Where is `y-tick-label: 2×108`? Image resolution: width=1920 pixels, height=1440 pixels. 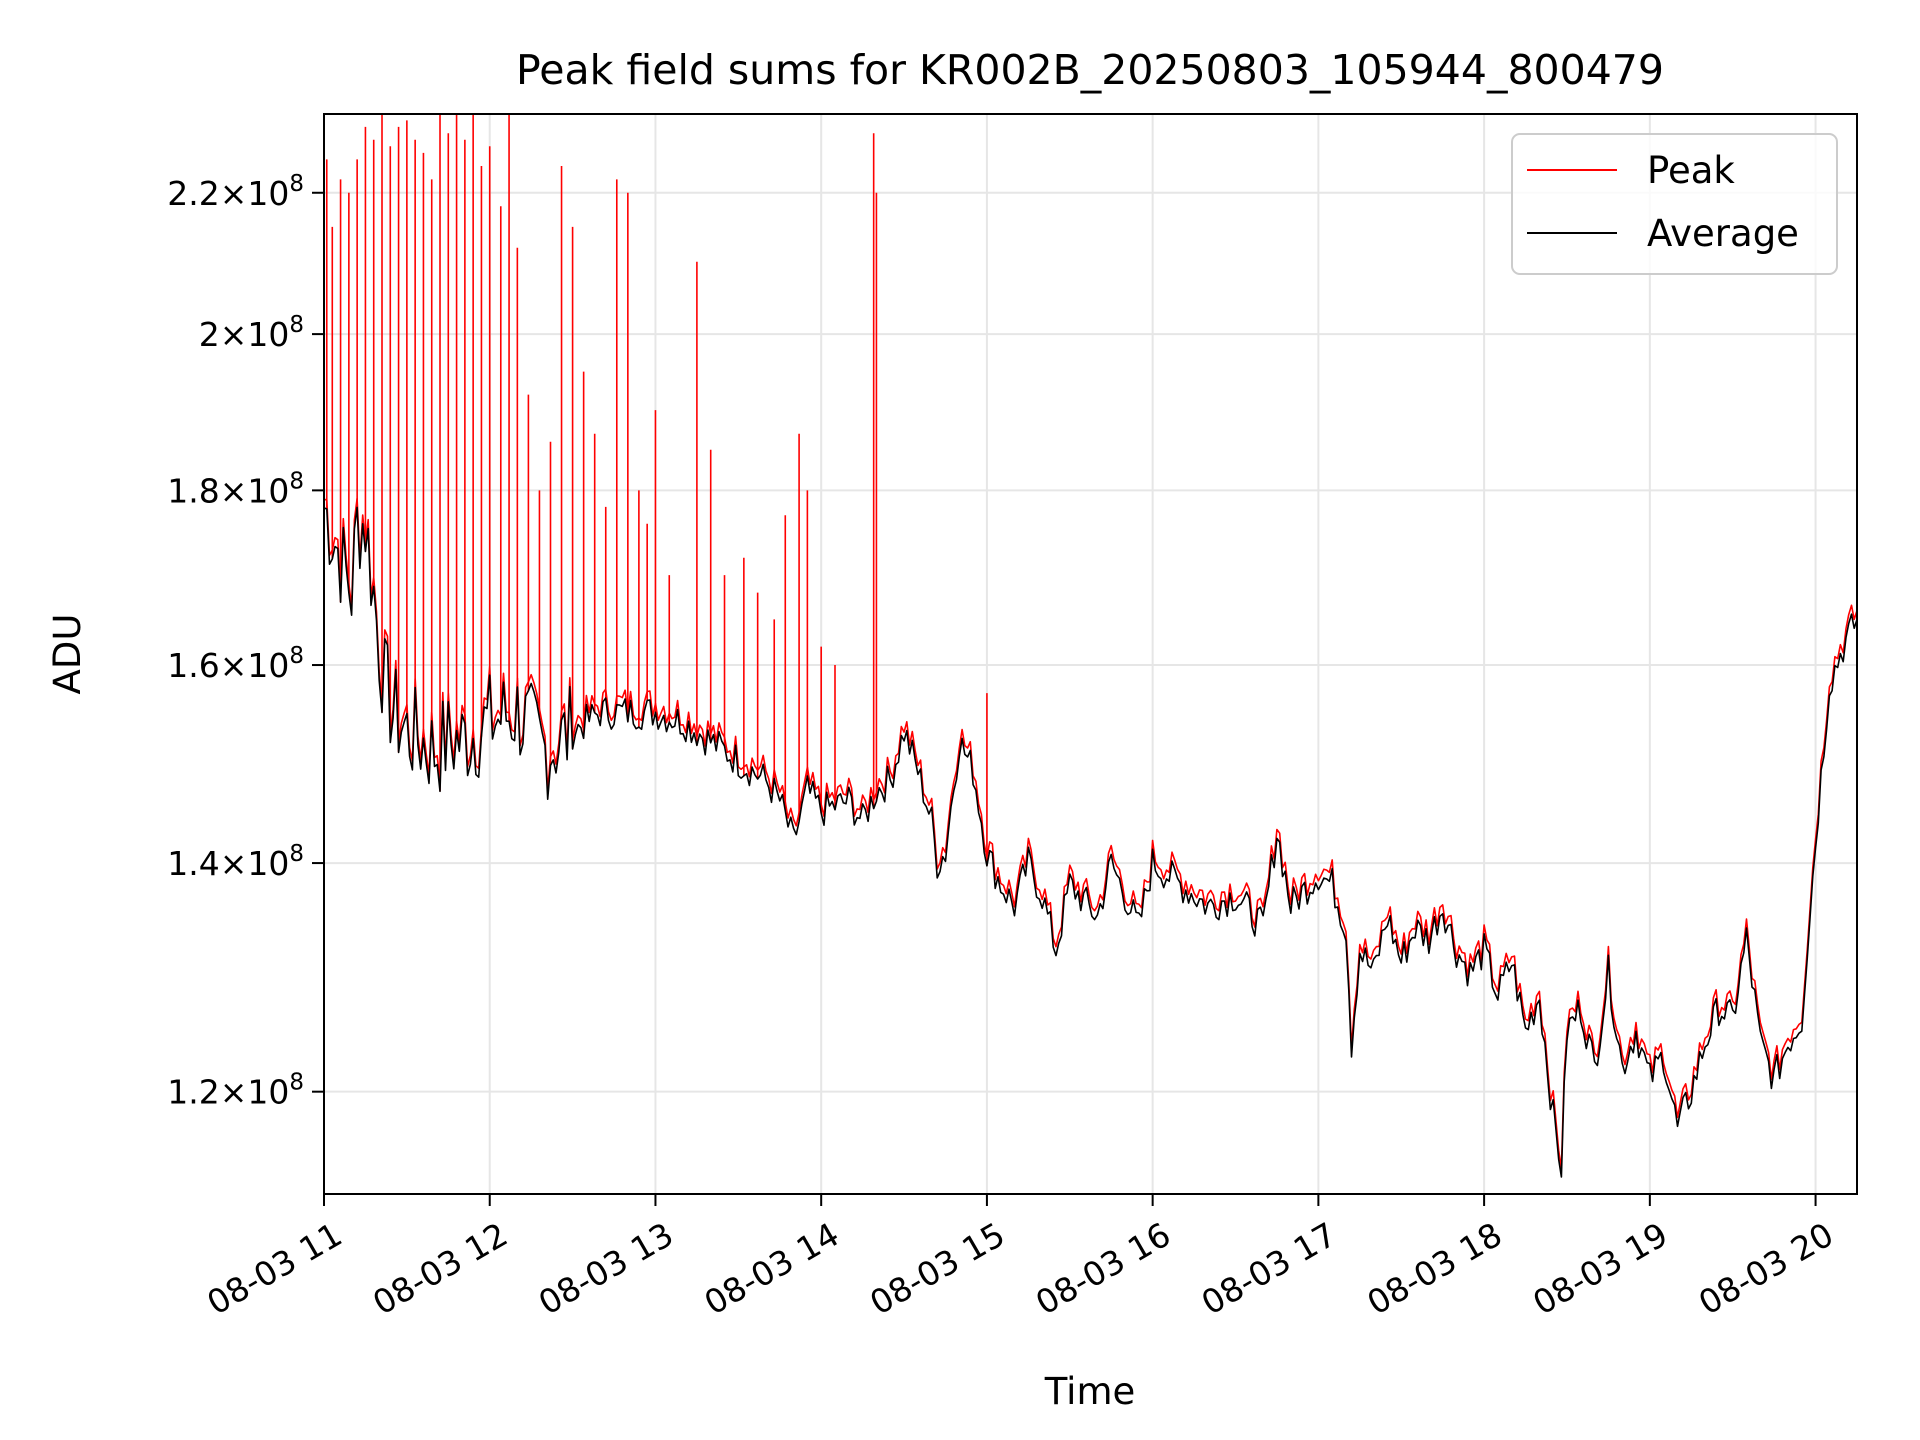 y-tick-label: 2×108 is located at coordinates (251, 333).